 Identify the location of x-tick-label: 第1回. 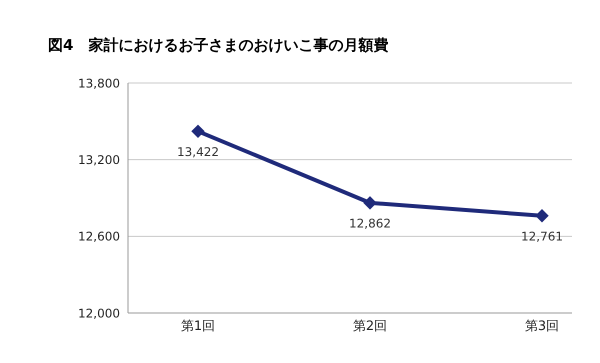
(198, 326).